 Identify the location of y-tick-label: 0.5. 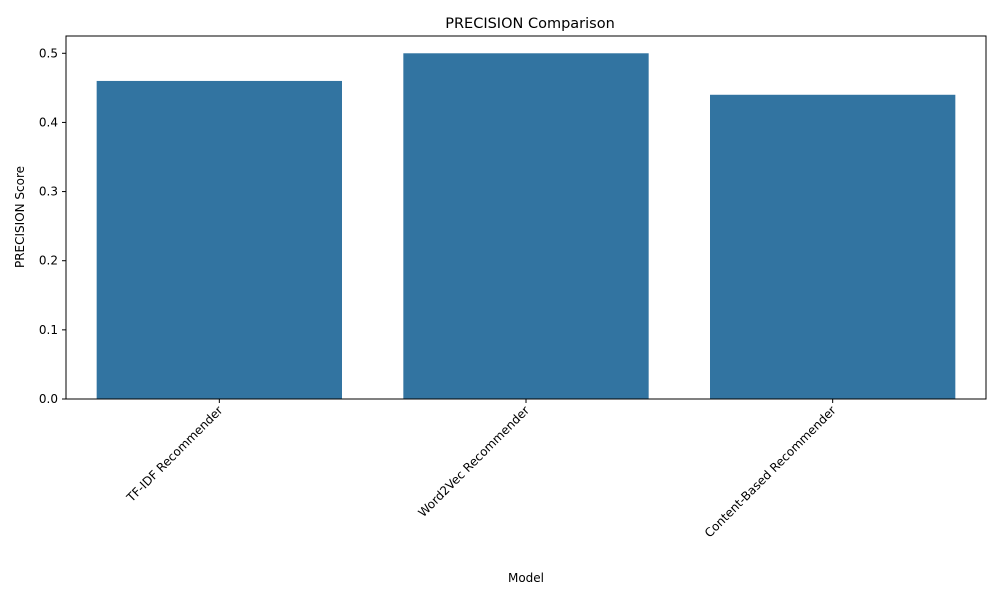
(48, 53).